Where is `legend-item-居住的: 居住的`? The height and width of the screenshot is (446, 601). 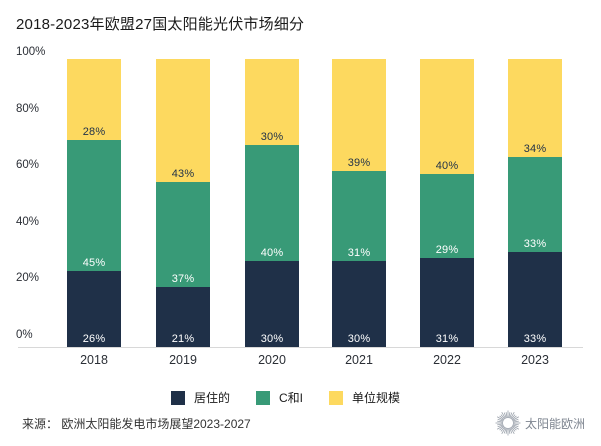
legend-item-居住的: 居住的 is located at coordinates (200, 397).